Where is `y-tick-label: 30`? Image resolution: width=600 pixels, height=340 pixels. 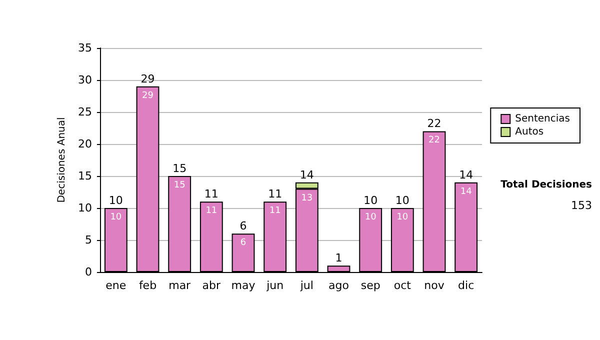 y-tick-label: 30 is located at coordinates (85, 80).